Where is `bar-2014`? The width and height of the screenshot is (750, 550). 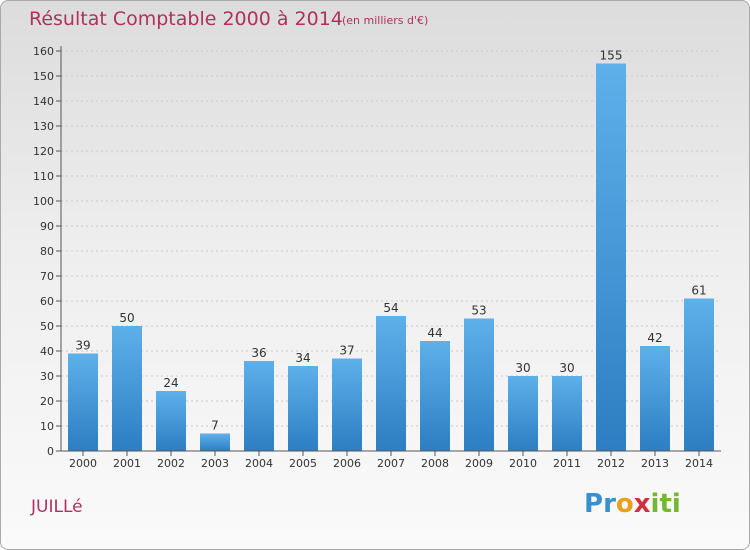 bar-2014 is located at coordinates (699, 374).